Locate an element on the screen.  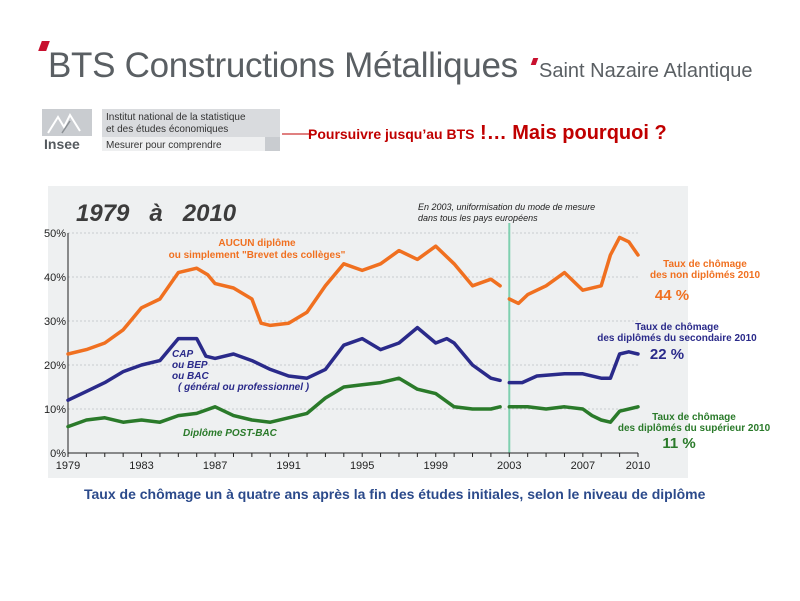
insee-name: Insee is located at coordinates (62, 144).